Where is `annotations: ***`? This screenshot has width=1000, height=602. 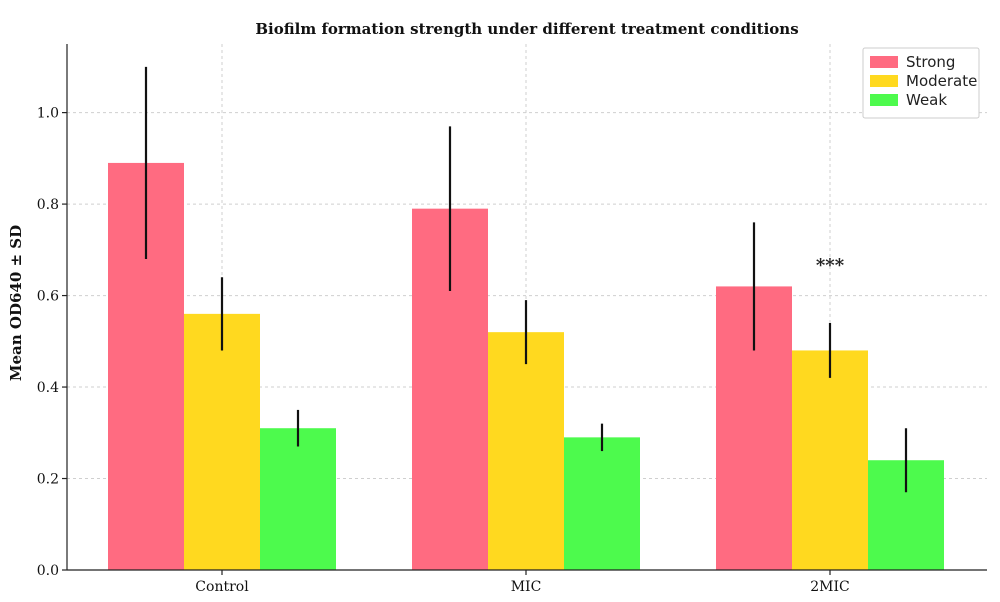
annotations: *** is located at coordinates (830, 265).